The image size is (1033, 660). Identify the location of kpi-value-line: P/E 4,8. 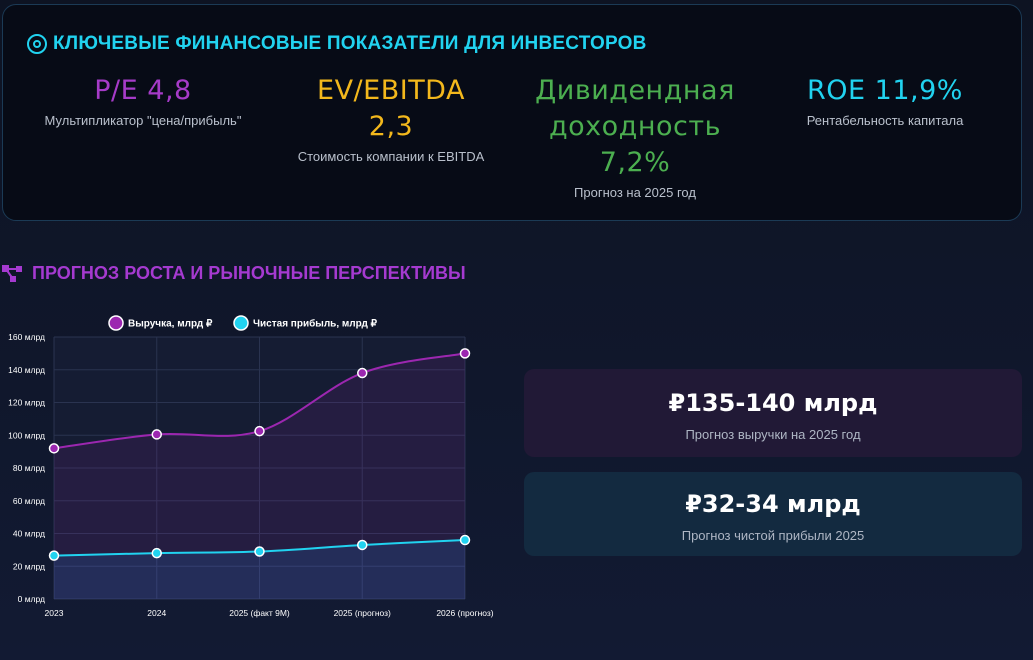
(143, 90).